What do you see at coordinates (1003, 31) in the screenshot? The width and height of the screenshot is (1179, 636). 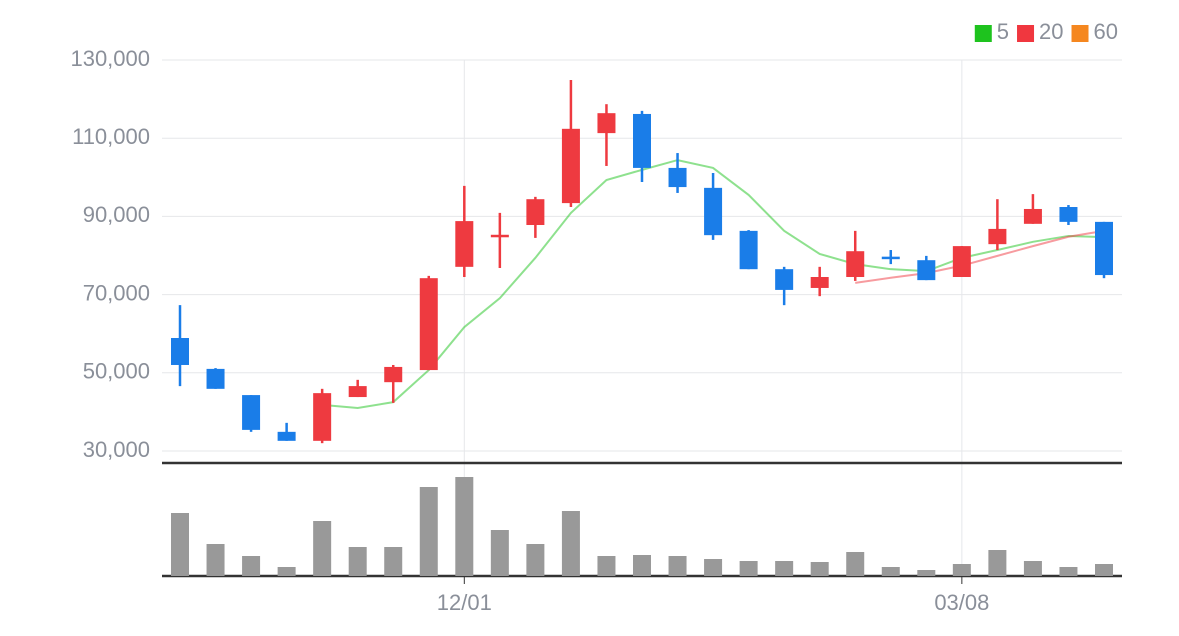 I see `legend-label: 5` at bounding box center [1003, 31].